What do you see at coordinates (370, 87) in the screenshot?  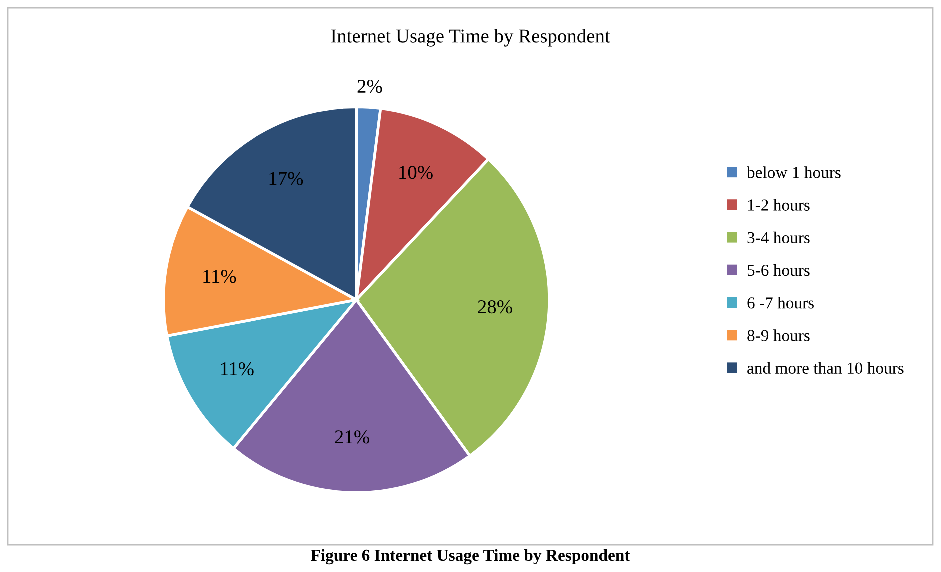 I see `data-label: 2%` at bounding box center [370, 87].